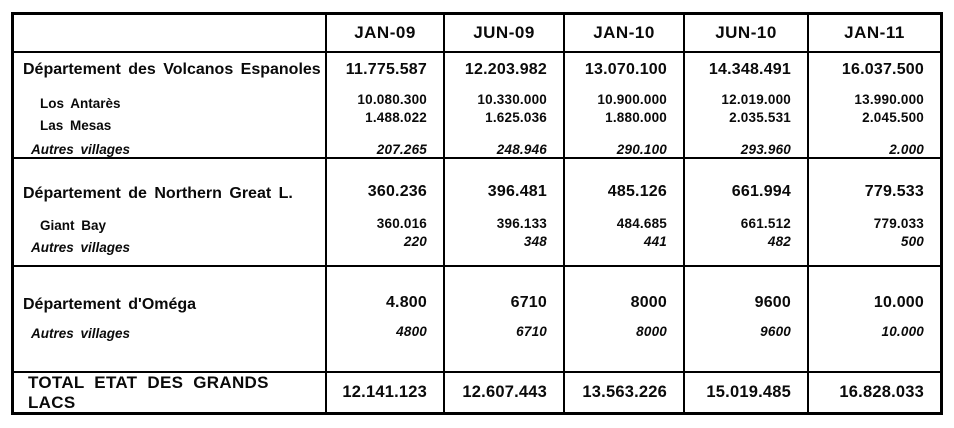  Describe the element at coordinates (535, 241) in the screenshot. I see `cell-value: 348` at that location.